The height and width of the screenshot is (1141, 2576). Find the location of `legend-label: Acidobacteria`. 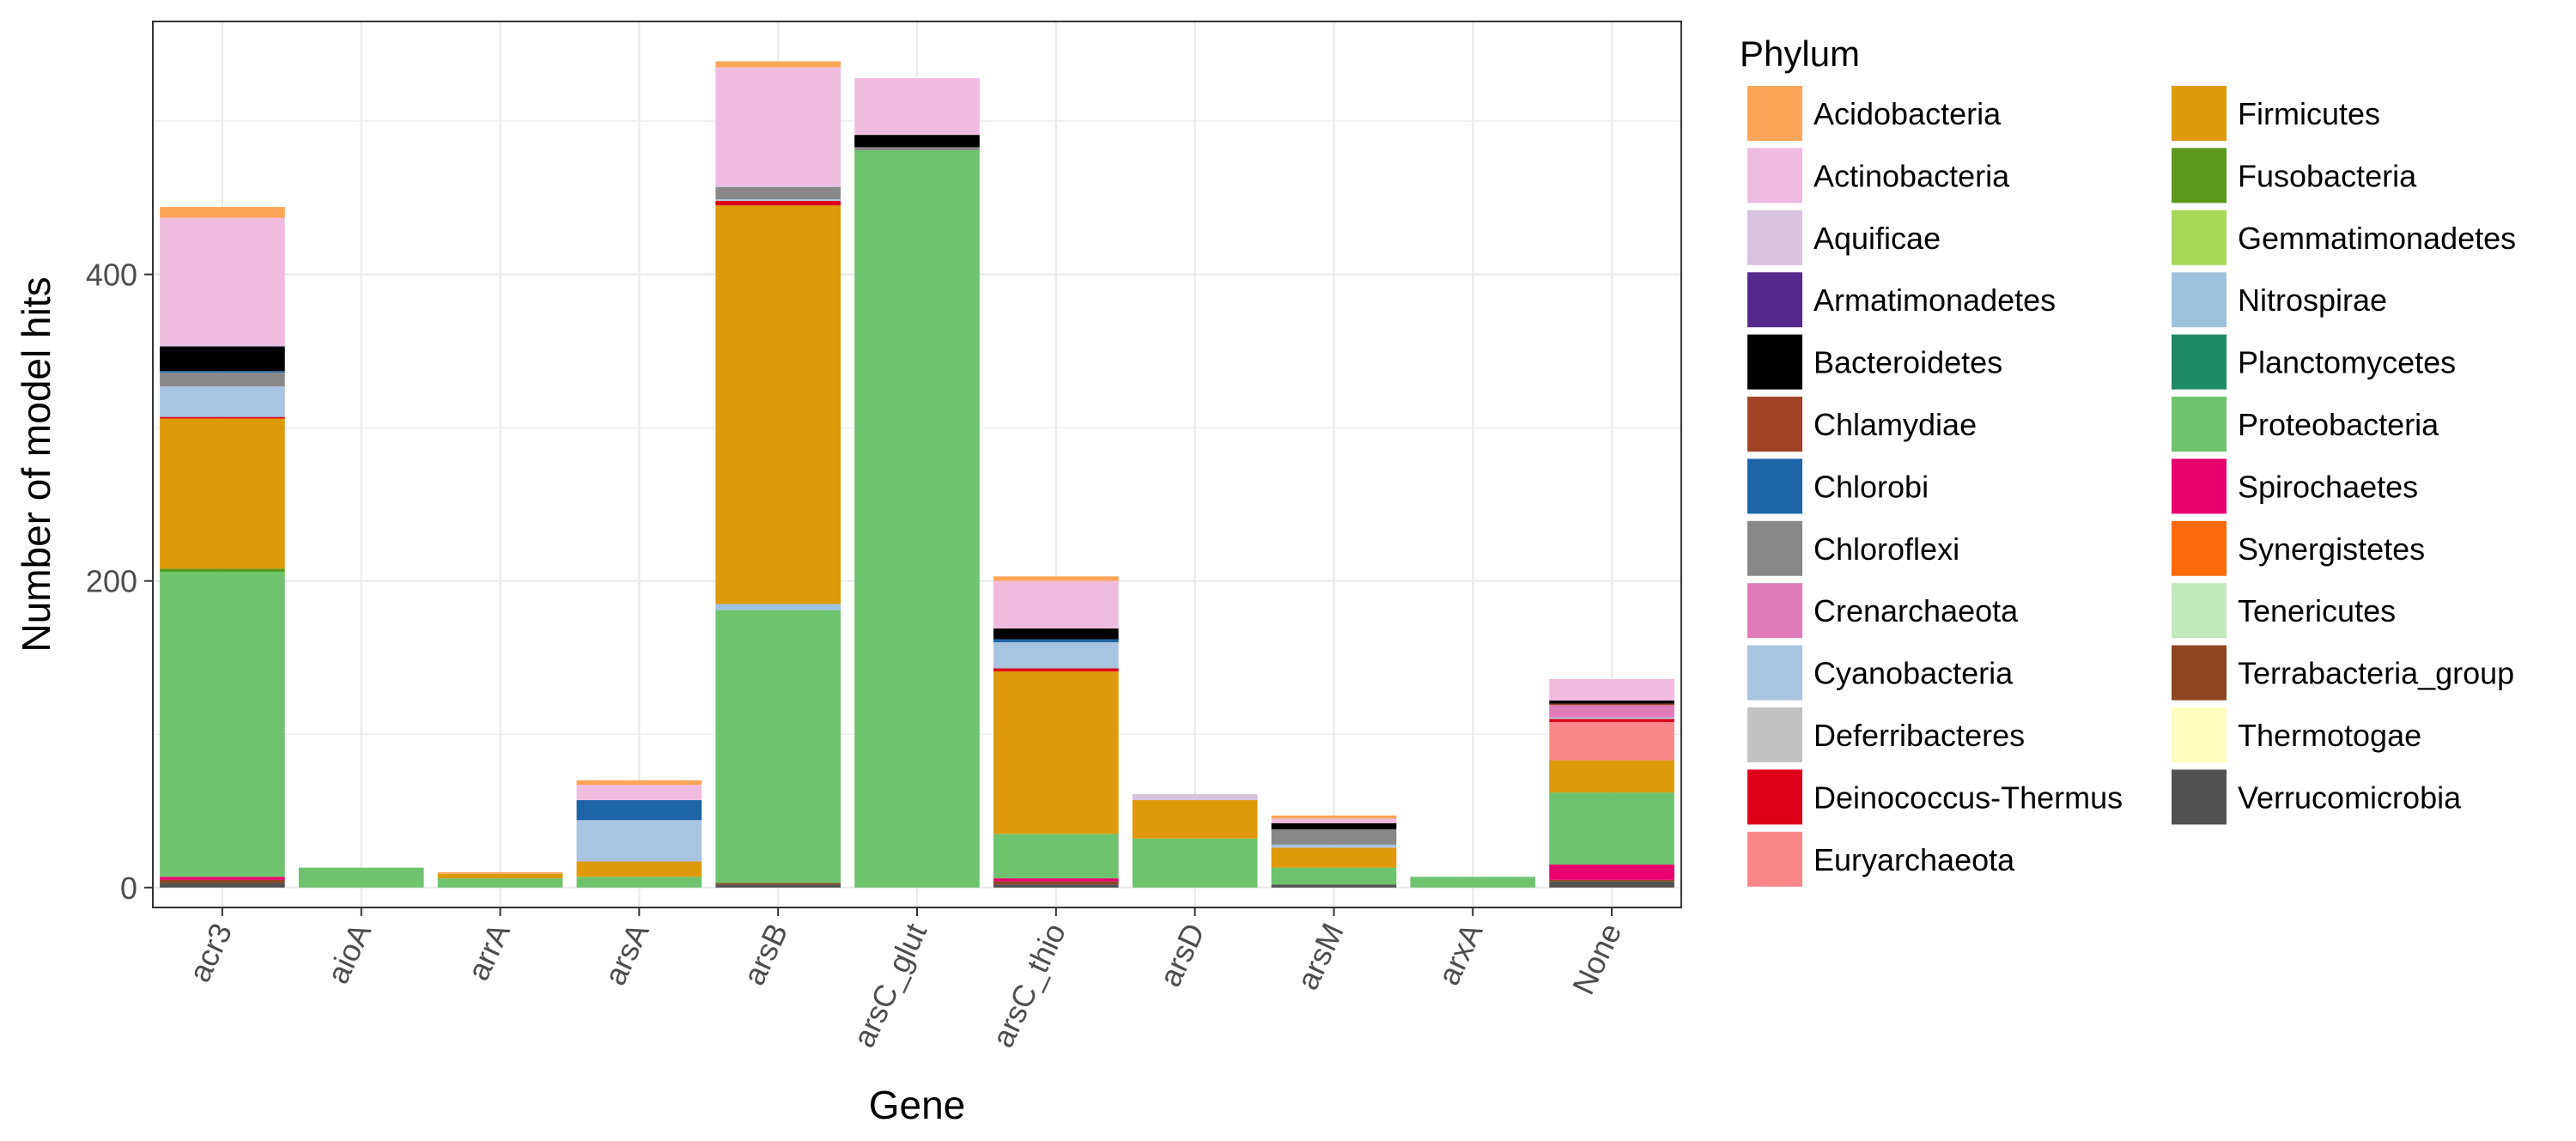

legend-label: Acidobacteria is located at coordinates (1908, 113).